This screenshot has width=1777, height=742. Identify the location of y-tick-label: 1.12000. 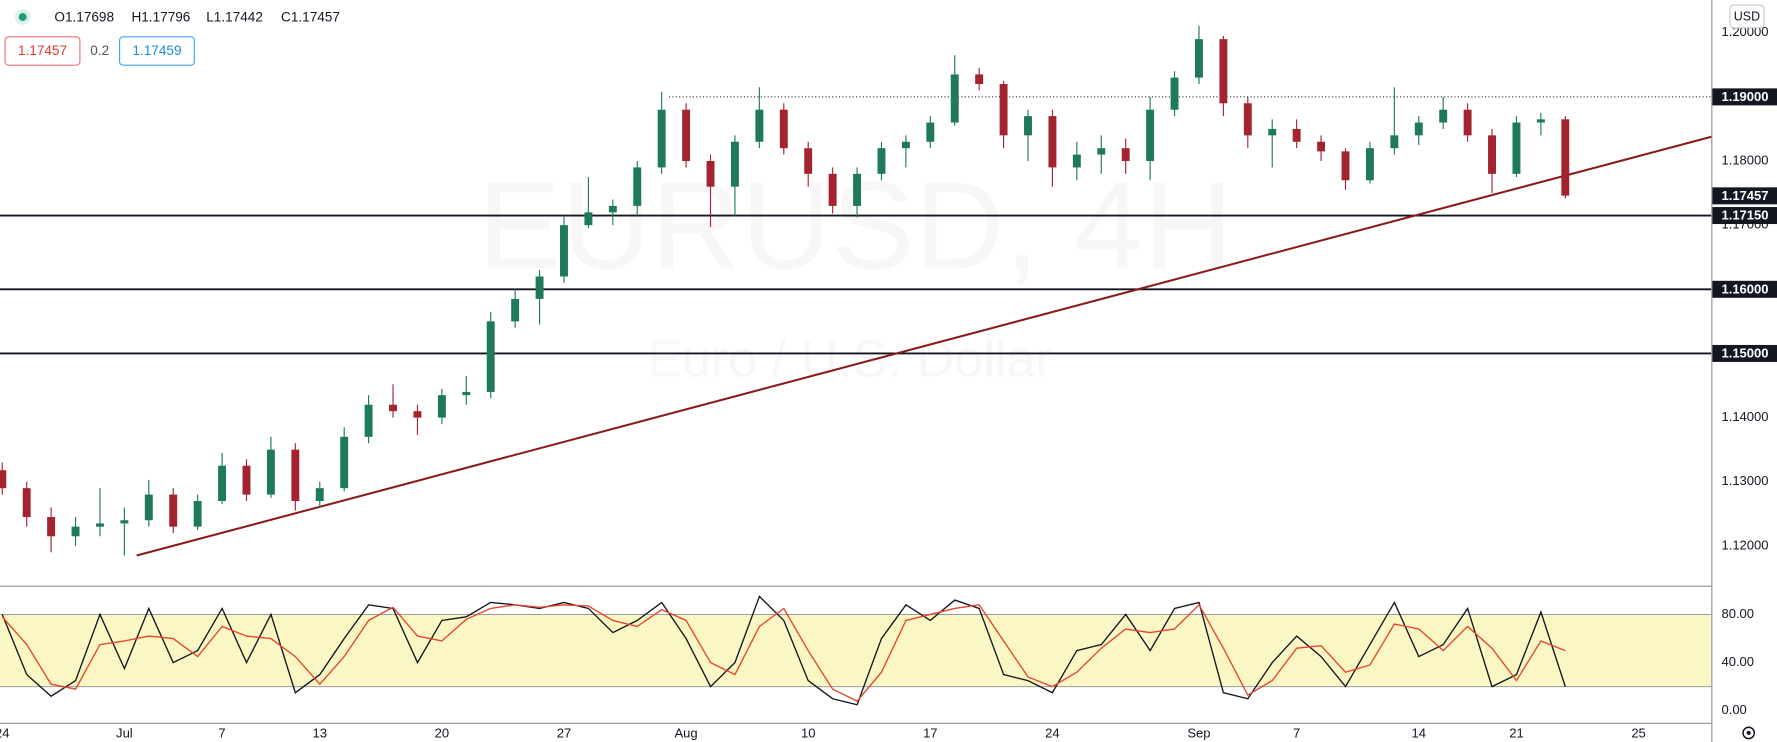
(1744, 544).